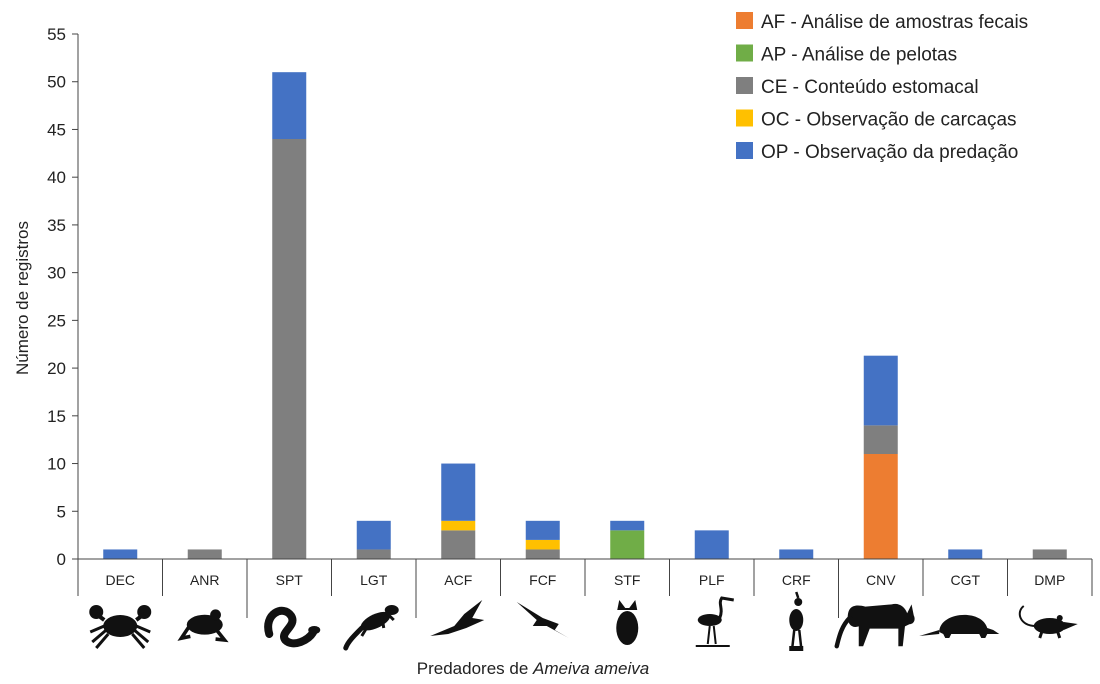 The image size is (1100, 684). I want to click on x-axis-title-prefix: Predadores de, so click(475, 668).